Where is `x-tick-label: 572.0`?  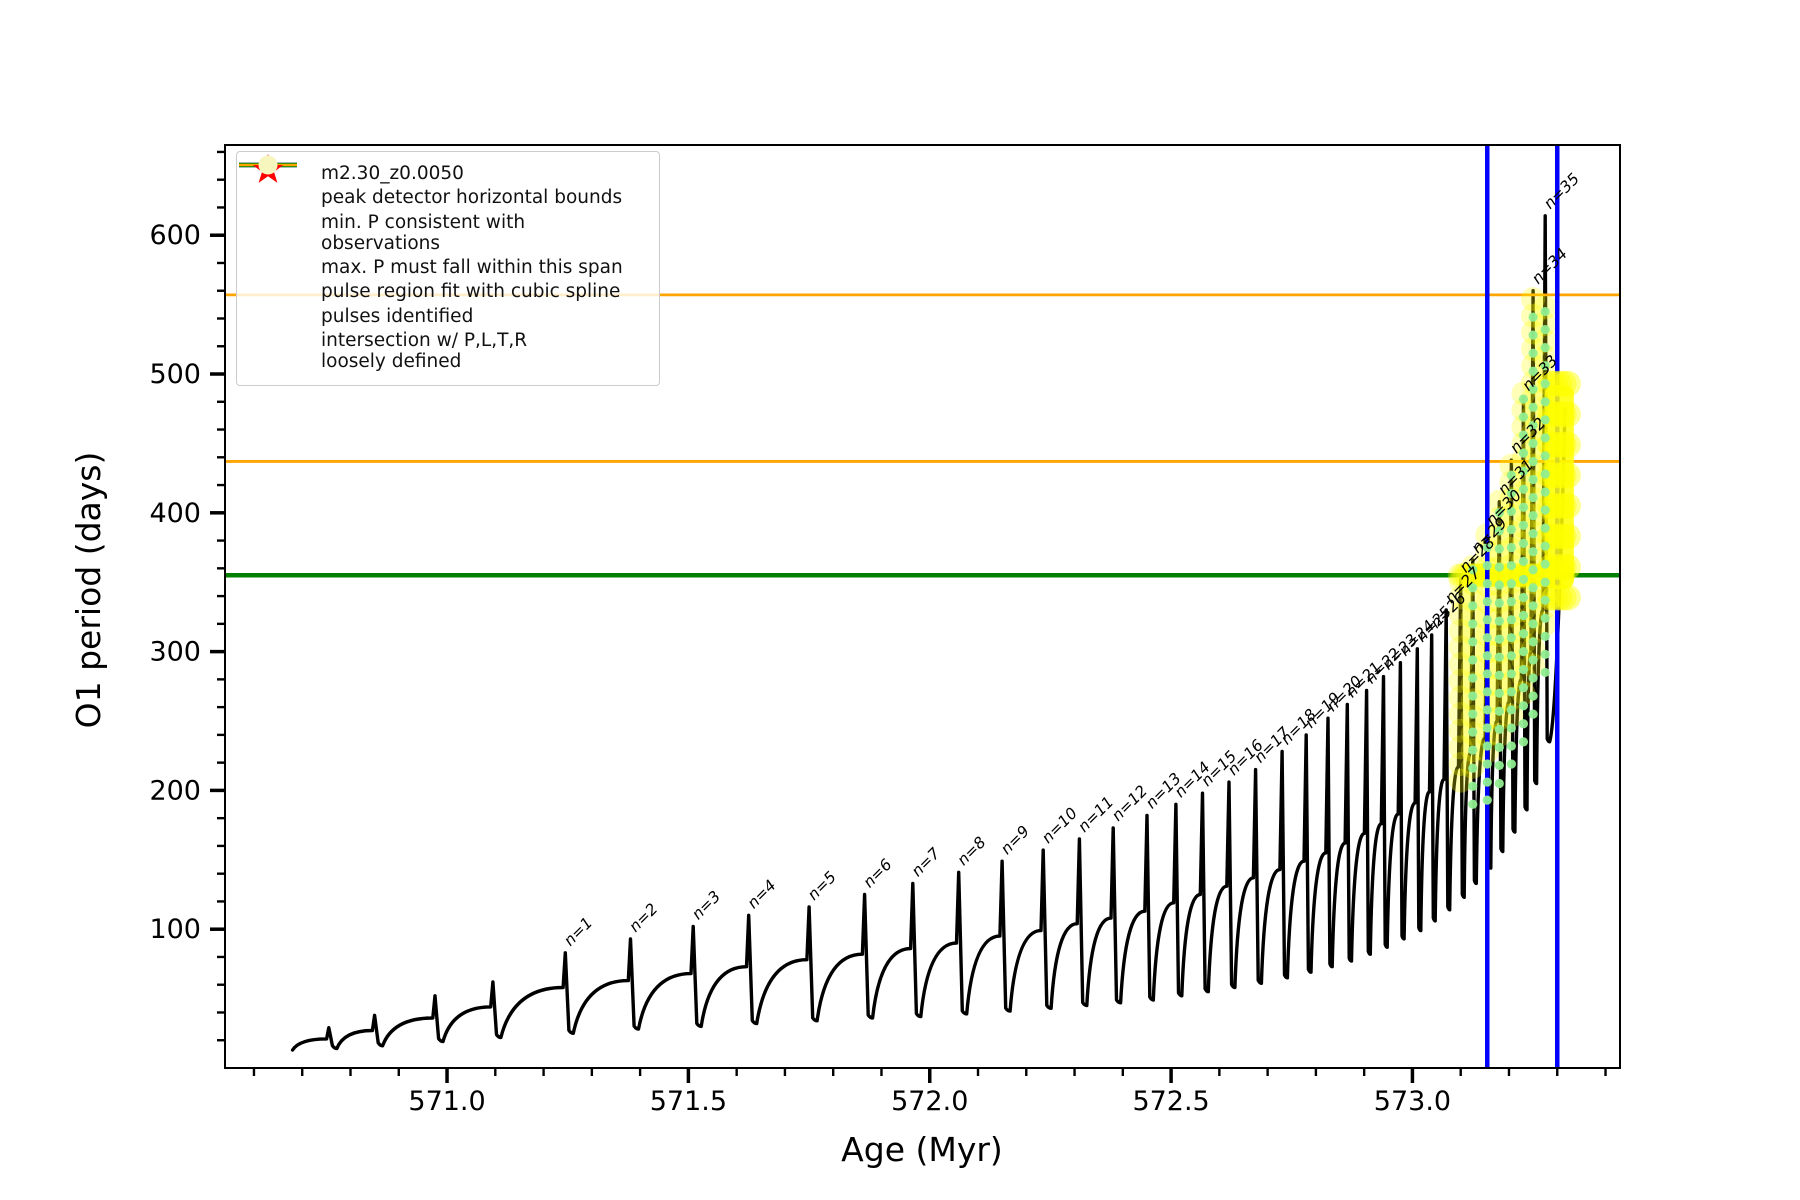 x-tick-label: 572.0 is located at coordinates (929, 1101).